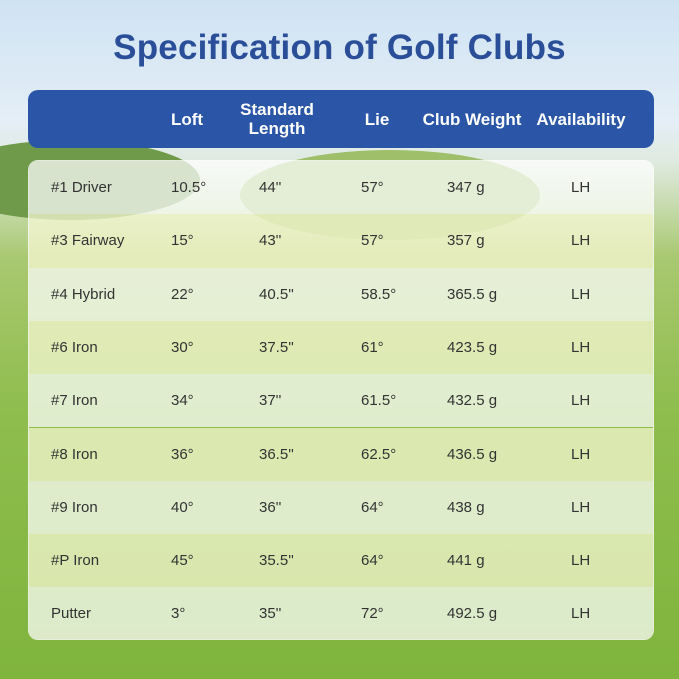  Describe the element at coordinates (341, 454) in the screenshot. I see `table-row: #8 Iron 36° 36.5'' 62.5° 436.5 g LH` at that location.